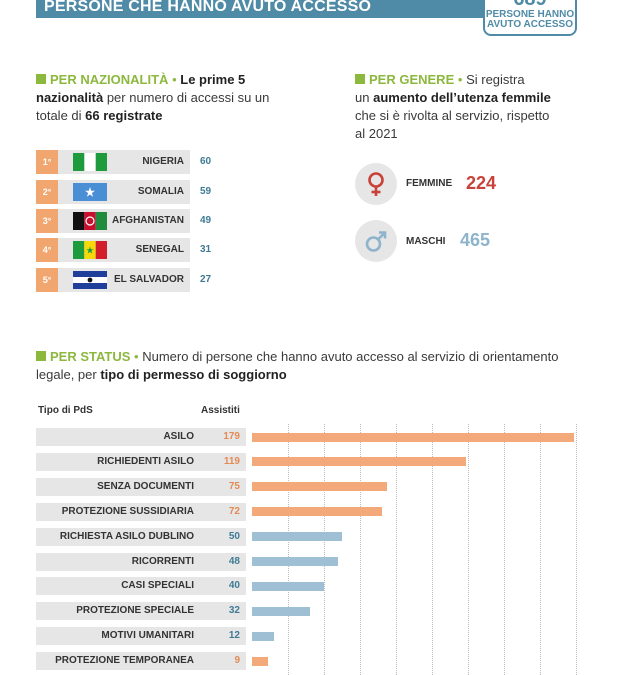 The height and width of the screenshot is (675, 618). I want to click on el-salvador-flag-icon, so click(90, 280).